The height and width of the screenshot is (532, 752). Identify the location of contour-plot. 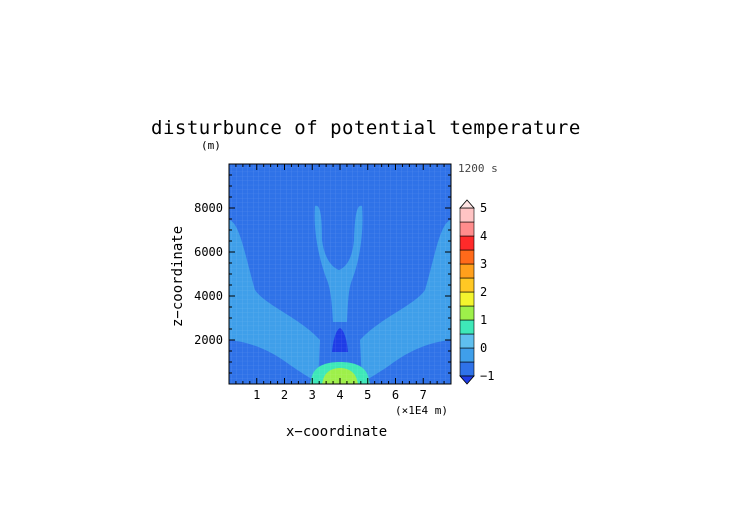
(340, 274).